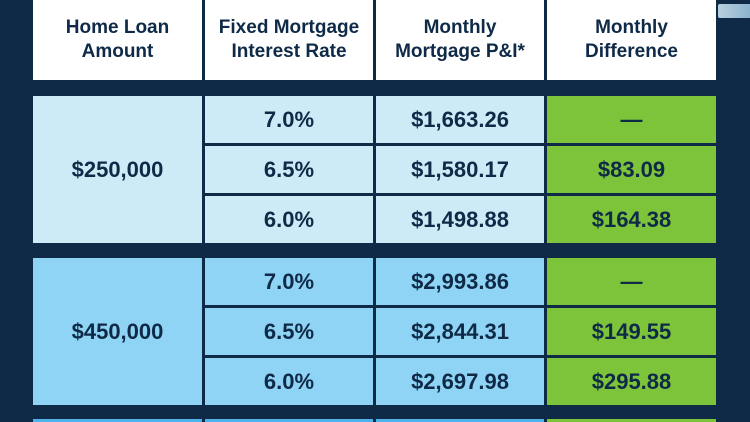  I want to click on header-monthly-payment-line2: Mortgage P&I*, so click(460, 51).